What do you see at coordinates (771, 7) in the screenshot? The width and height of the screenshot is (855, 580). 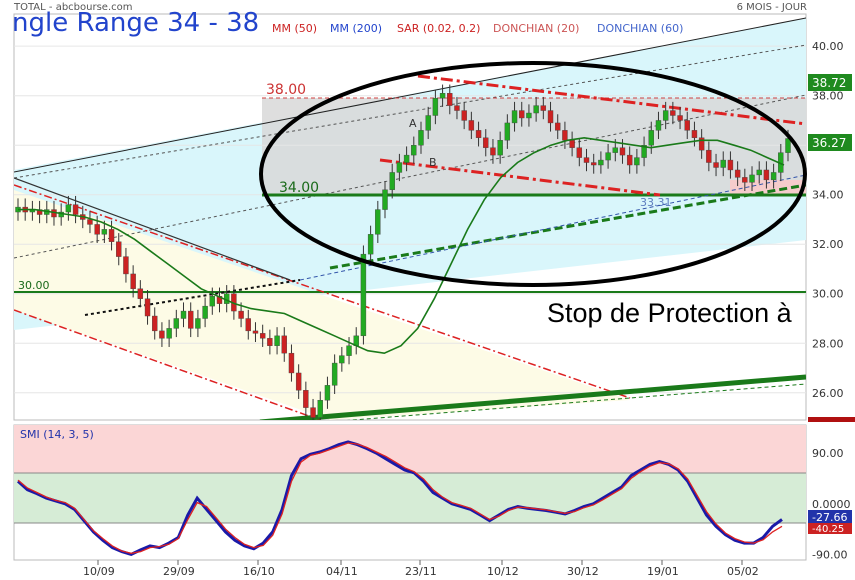 I see `period-label: 6 MOIS - JOUR` at bounding box center [771, 7].